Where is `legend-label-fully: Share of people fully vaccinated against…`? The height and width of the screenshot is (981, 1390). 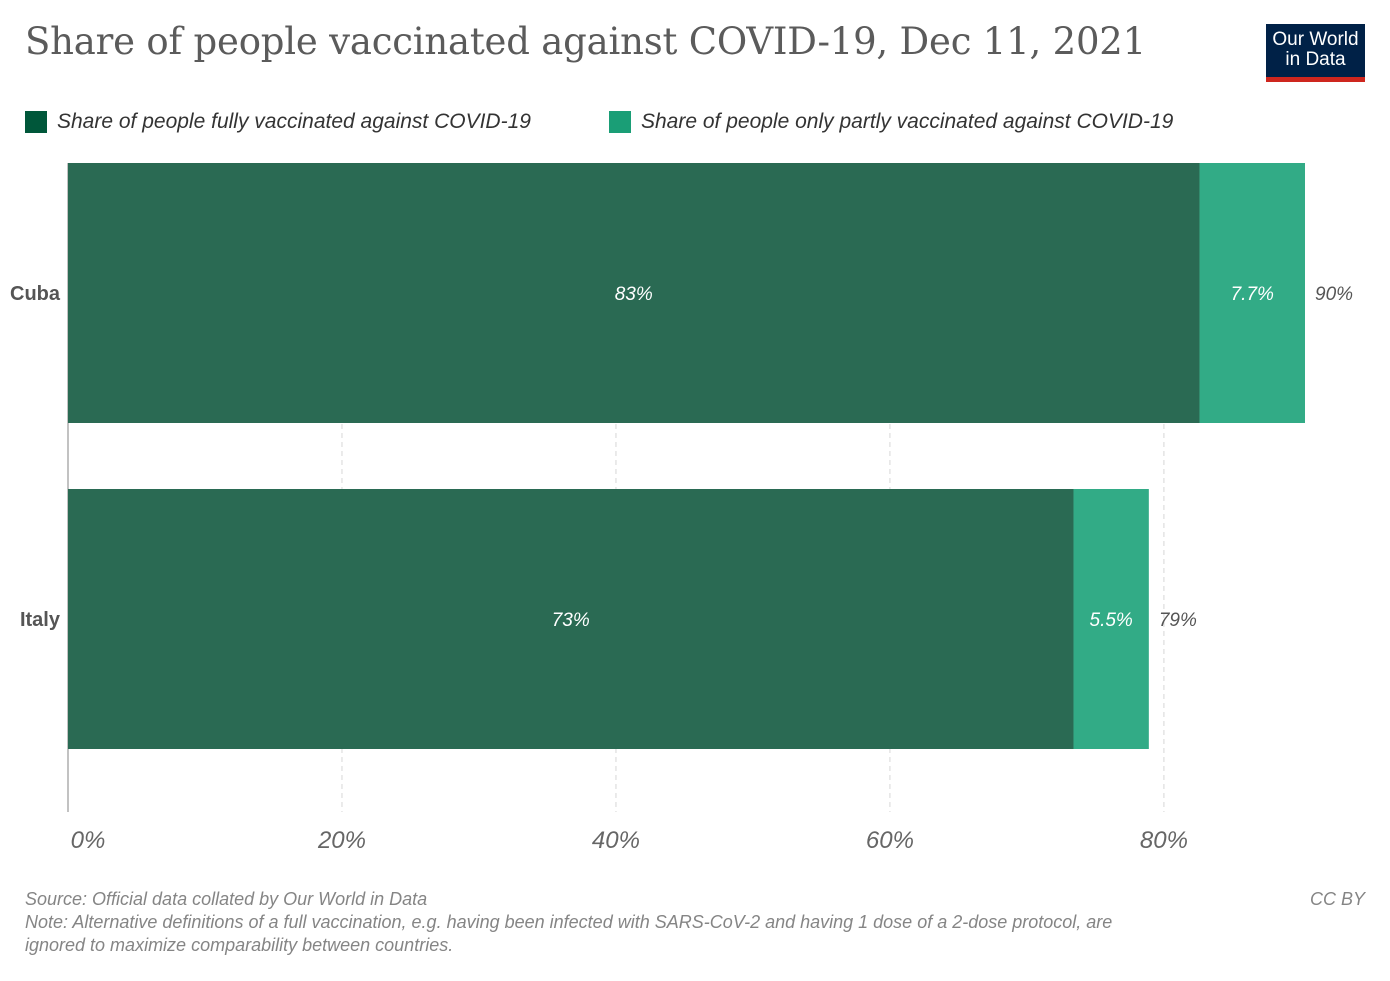 legend-label-fully: Share of people fully vaccinated against… is located at coordinates (294, 121).